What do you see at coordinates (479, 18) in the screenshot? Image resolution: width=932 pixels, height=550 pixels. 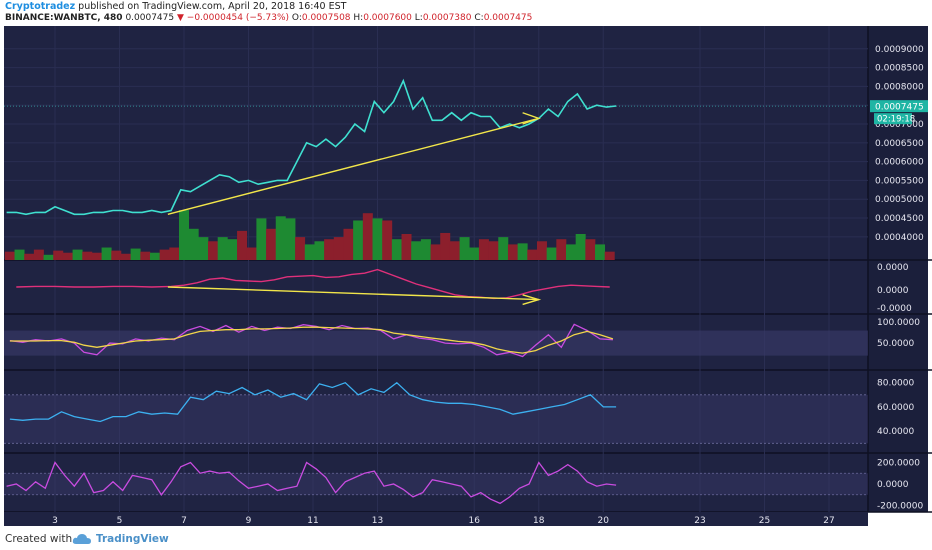 I see `close-label: C:` at bounding box center [479, 18].